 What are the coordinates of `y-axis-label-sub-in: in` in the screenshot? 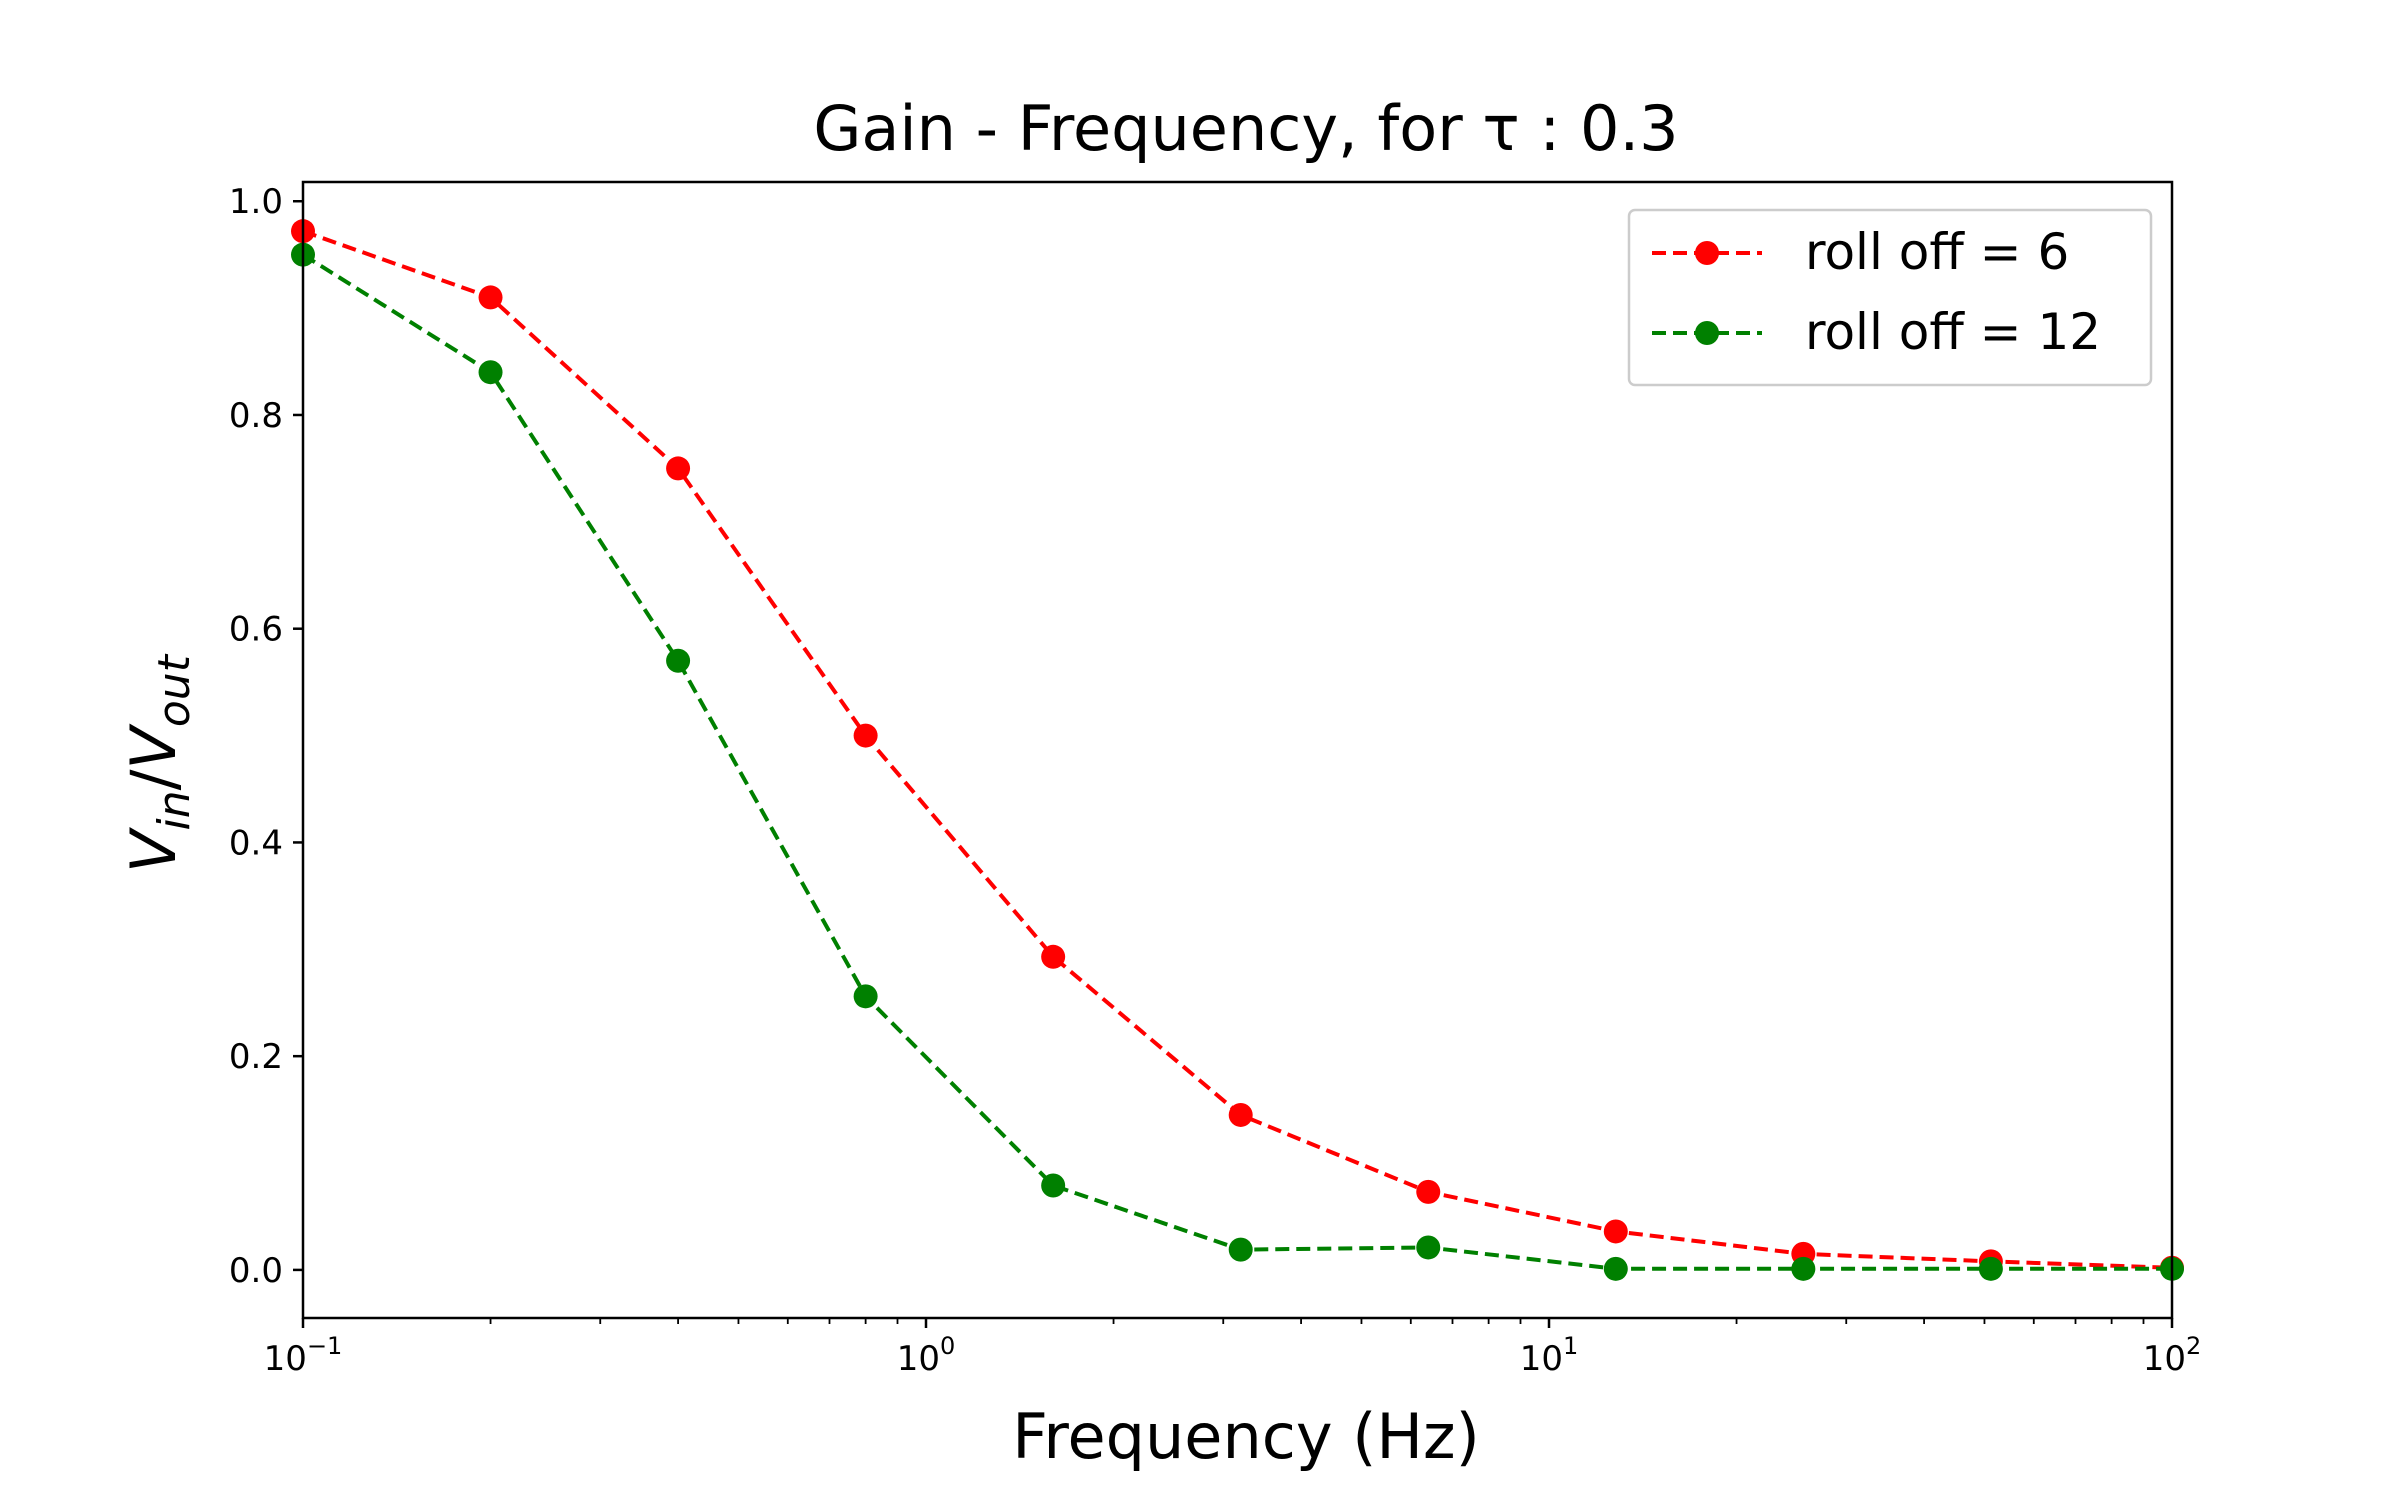 It's located at (174, 810).